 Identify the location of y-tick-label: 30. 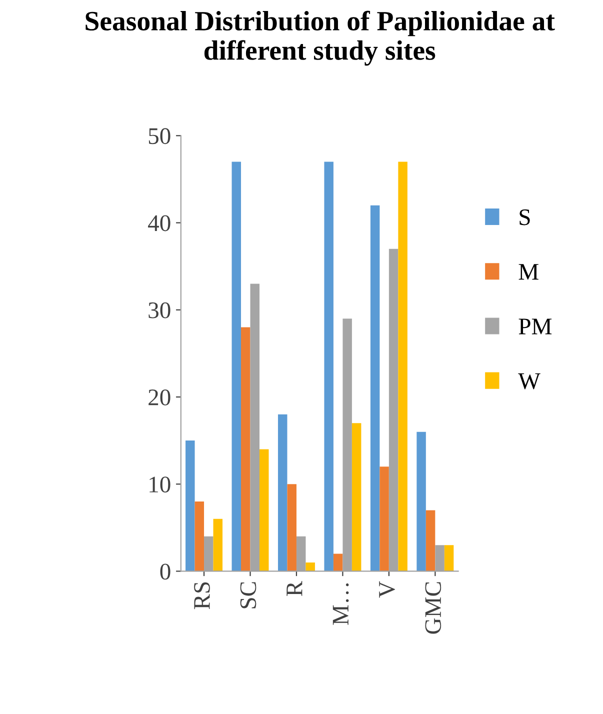
(159, 310).